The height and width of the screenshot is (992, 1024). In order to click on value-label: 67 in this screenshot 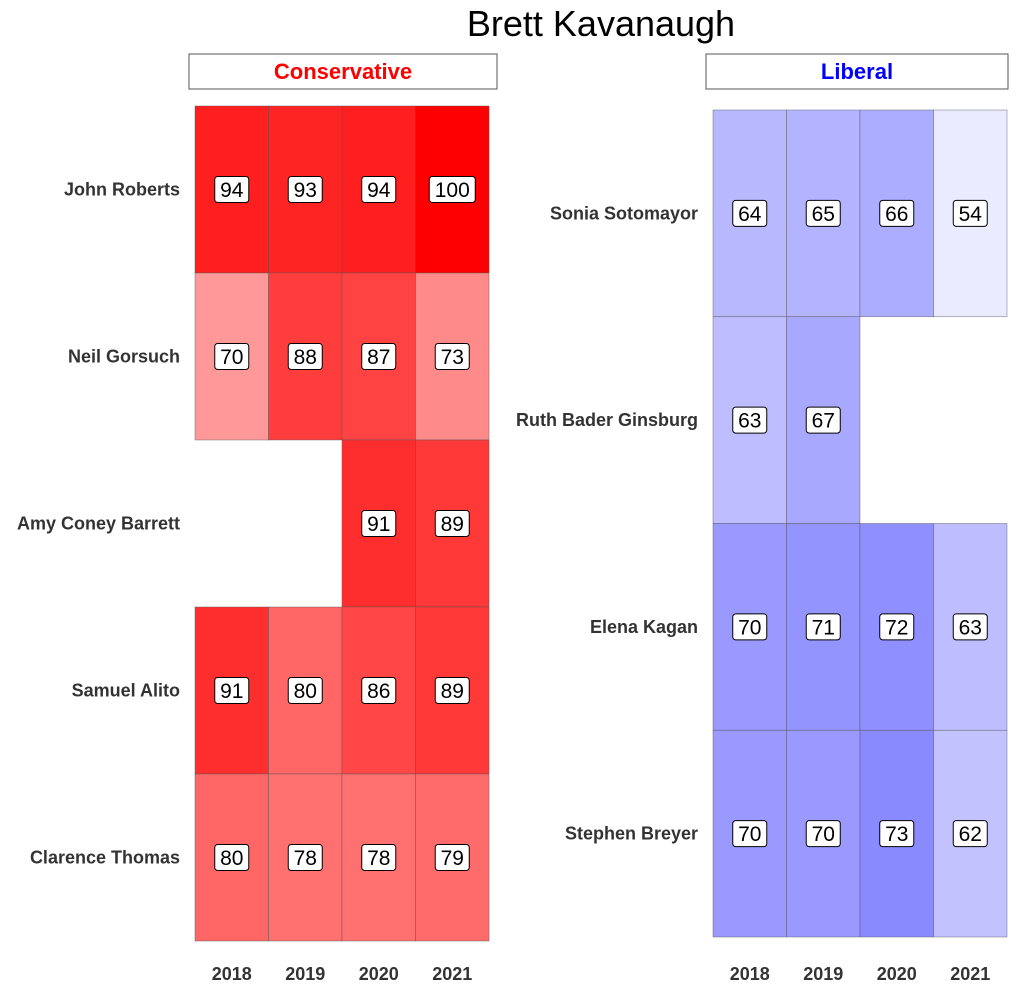, I will do `click(823, 421)`.